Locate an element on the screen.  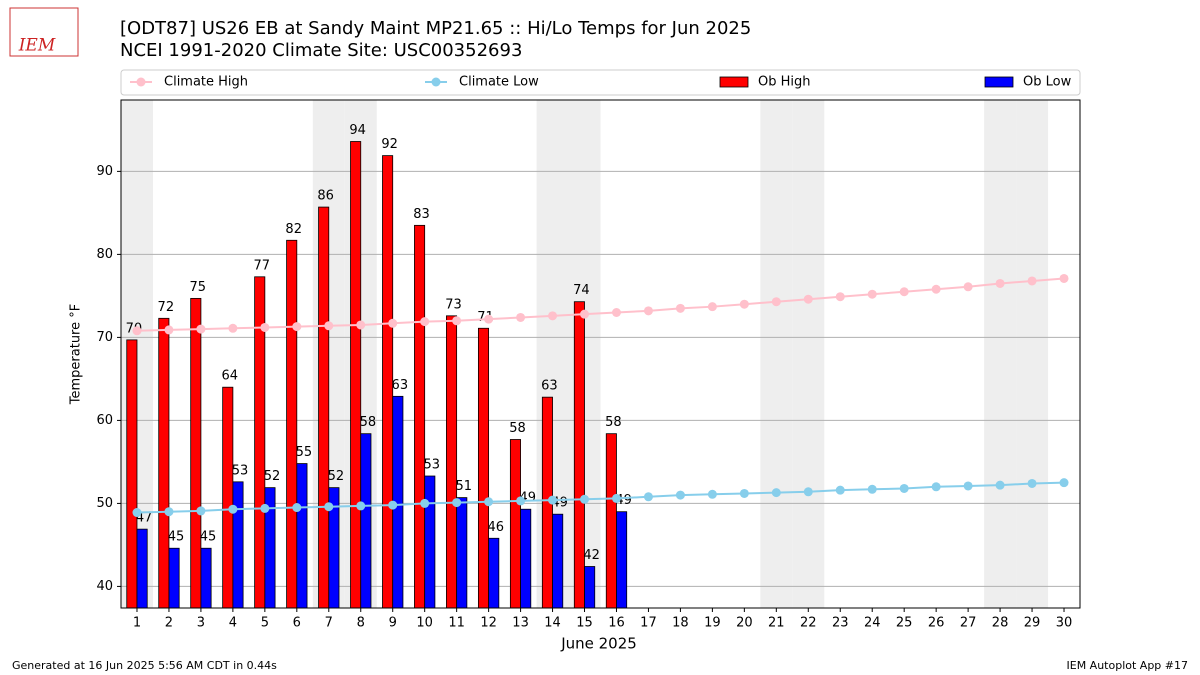
line is located at coordinates (600, 304).